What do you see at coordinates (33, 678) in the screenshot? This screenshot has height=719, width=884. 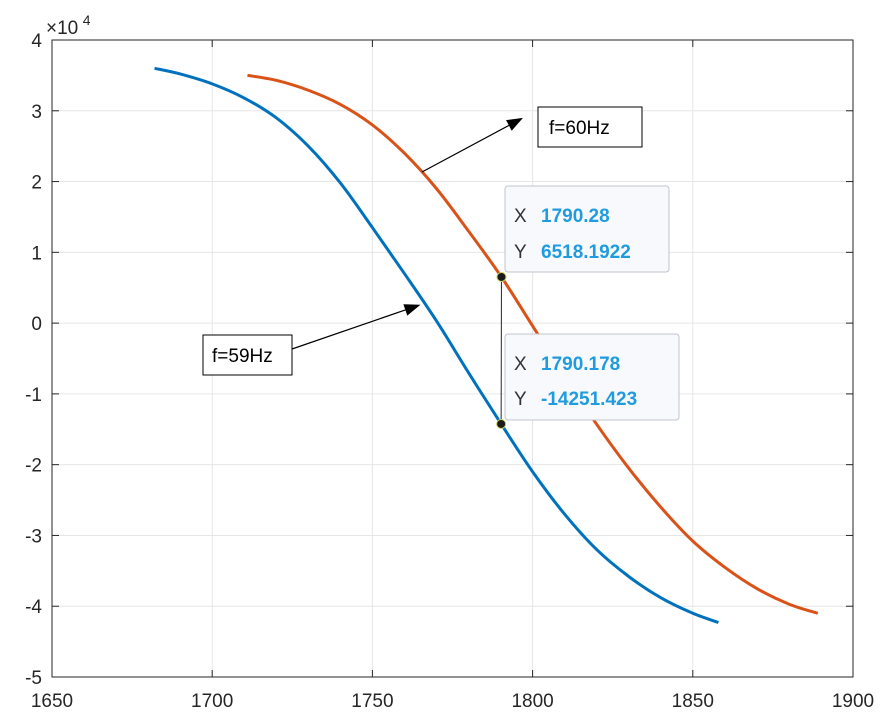 I see `y-tick-label: -5` at bounding box center [33, 678].